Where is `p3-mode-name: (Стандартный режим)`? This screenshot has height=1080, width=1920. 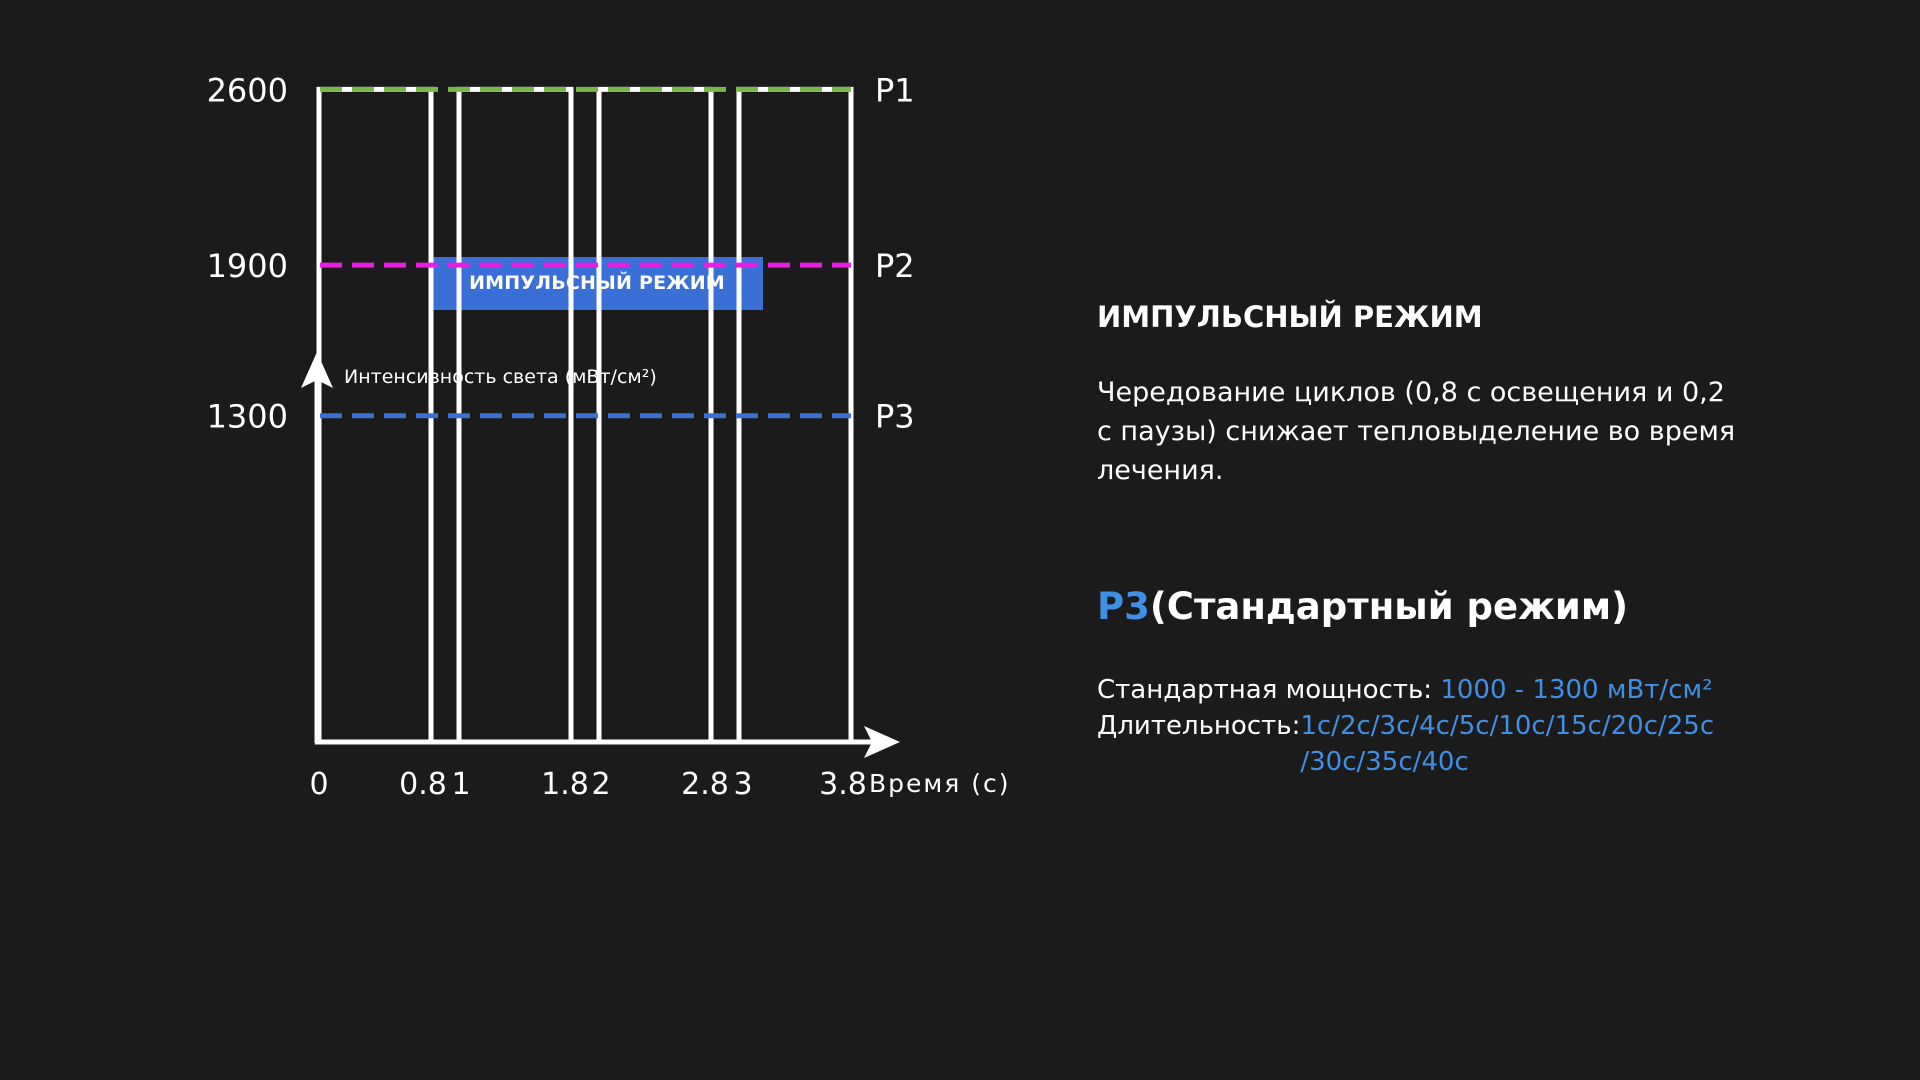 p3-mode-name: (Стандартный режим) is located at coordinates (1389, 606).